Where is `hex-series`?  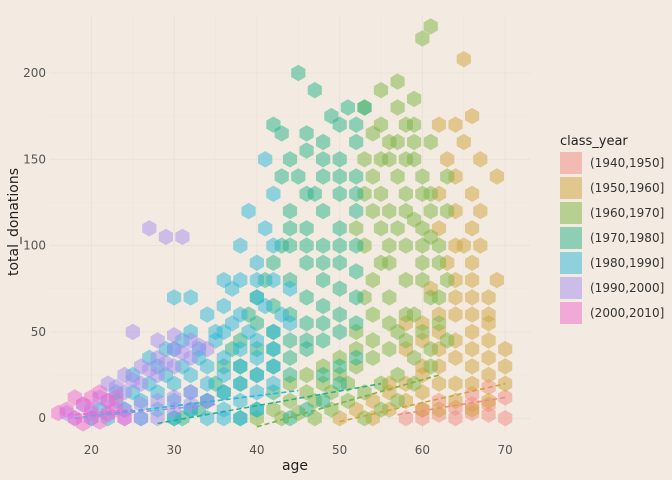
hex-series is located at coordinates (91, 408).